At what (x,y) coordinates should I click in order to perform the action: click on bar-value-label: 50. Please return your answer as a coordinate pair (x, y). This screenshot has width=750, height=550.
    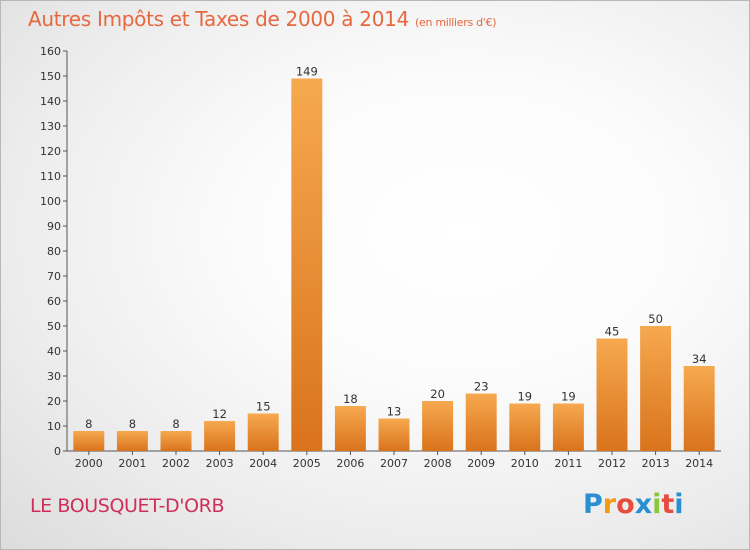
    Looking at the image, I should click on (655, 319).